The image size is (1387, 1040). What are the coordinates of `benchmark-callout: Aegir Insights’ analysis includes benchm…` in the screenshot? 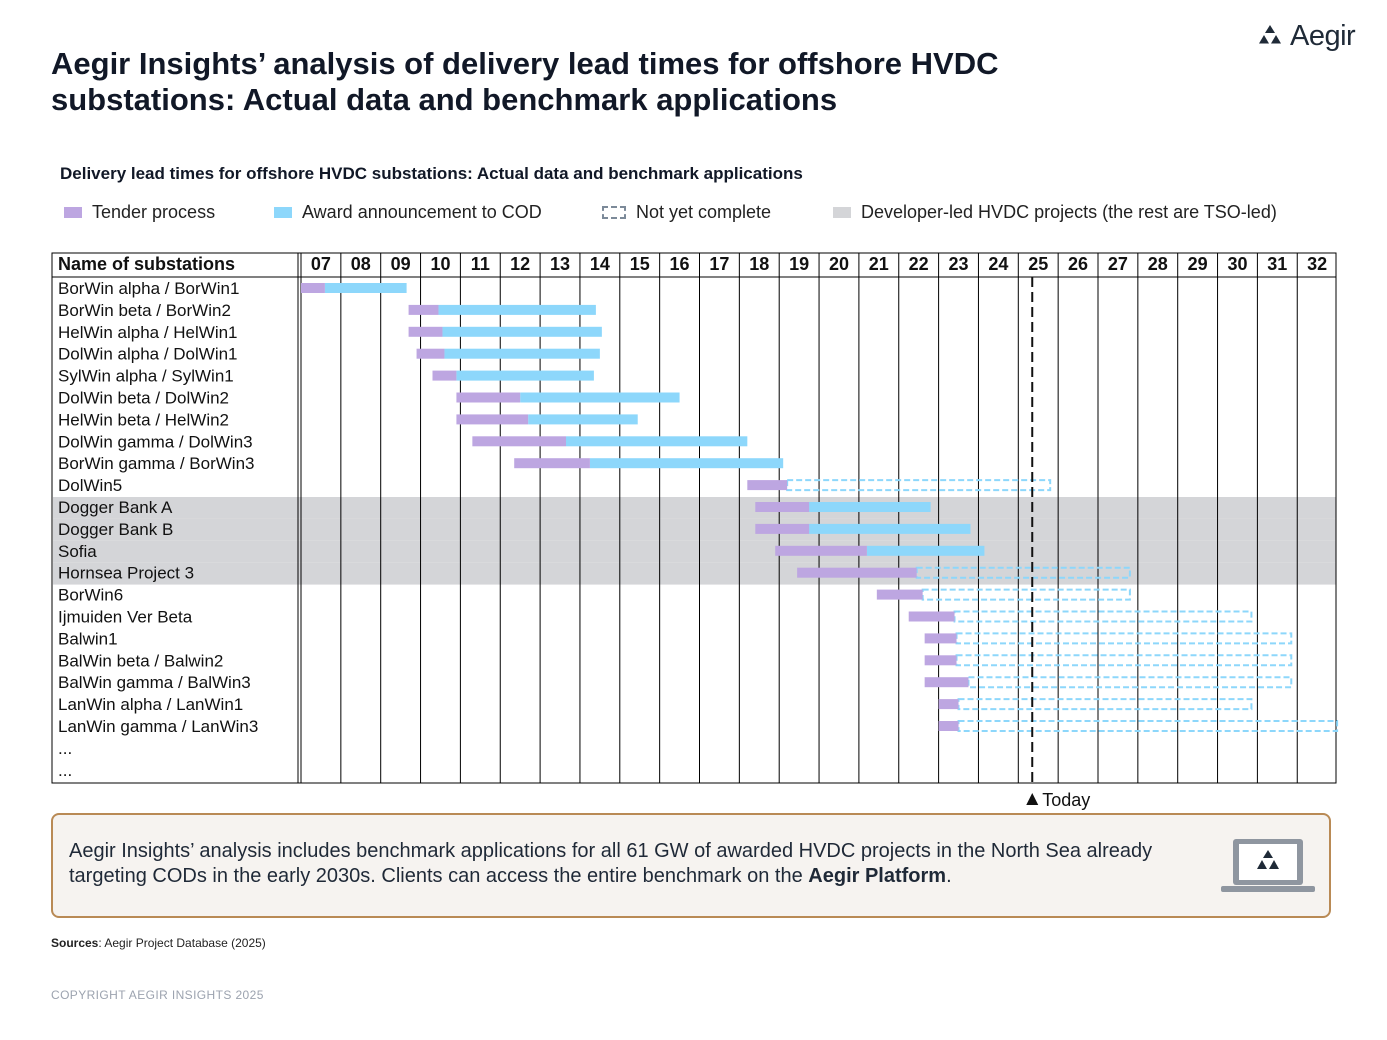 It's located at (691, 865).